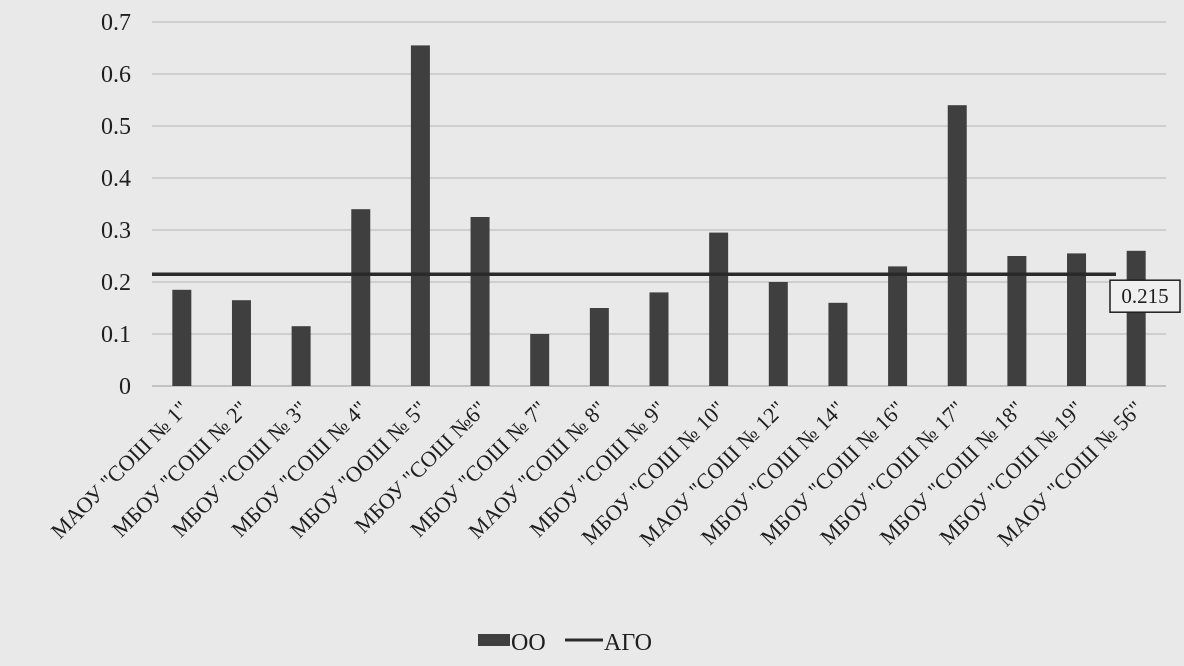  Describe the element at coordinates (494, 640) in the screenshot. I see `legend-swatch-bar` at that location.